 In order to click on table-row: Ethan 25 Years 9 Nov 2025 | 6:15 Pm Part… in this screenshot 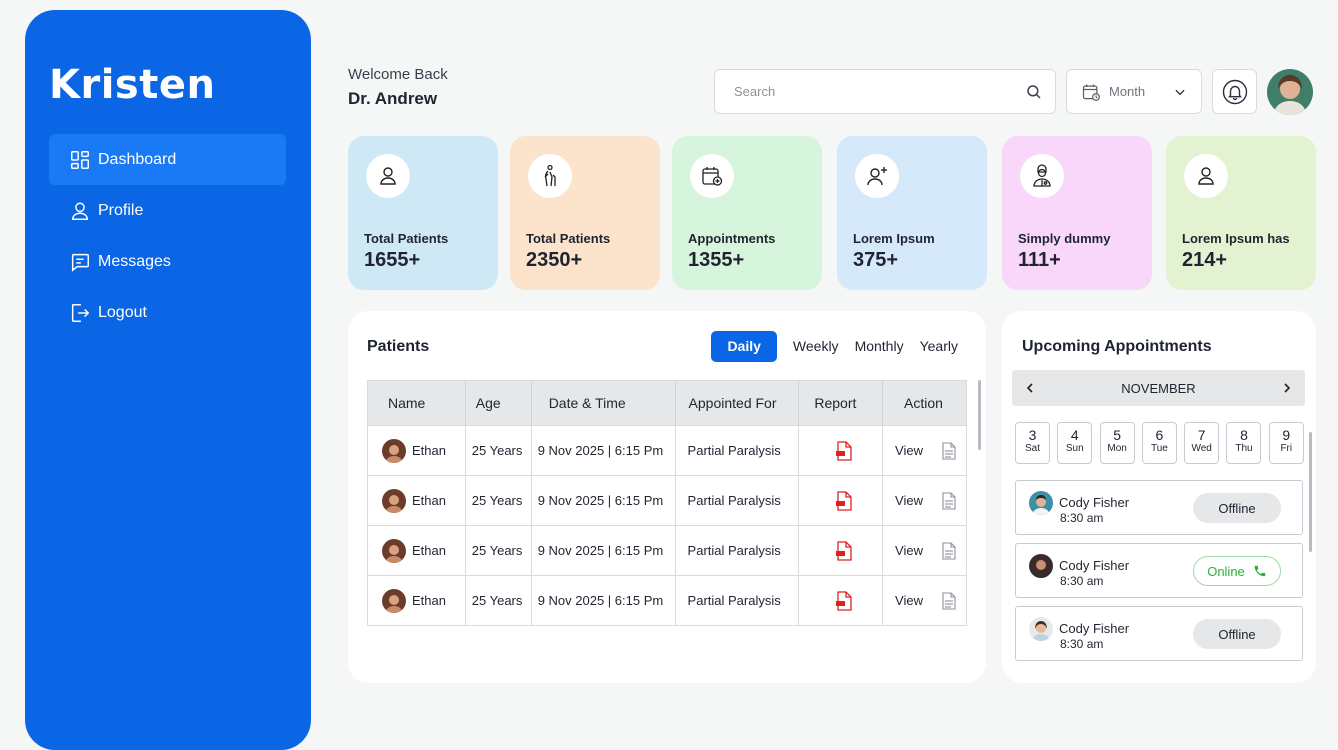, I will do `click(667, 600)`.